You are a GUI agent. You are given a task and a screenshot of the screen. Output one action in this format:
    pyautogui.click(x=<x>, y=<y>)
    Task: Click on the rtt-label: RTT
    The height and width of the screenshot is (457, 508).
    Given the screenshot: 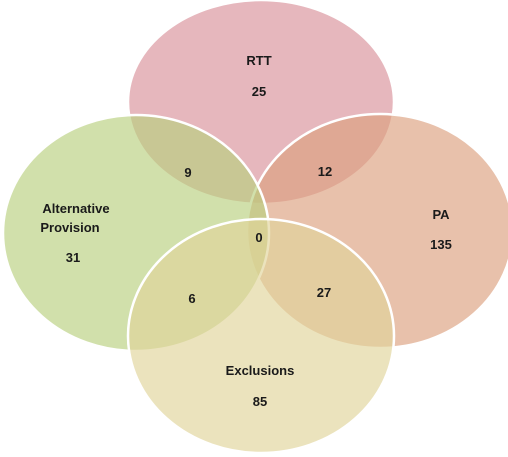 What is the action you would take?
    pyautogui.click(x=258, y=60)
    